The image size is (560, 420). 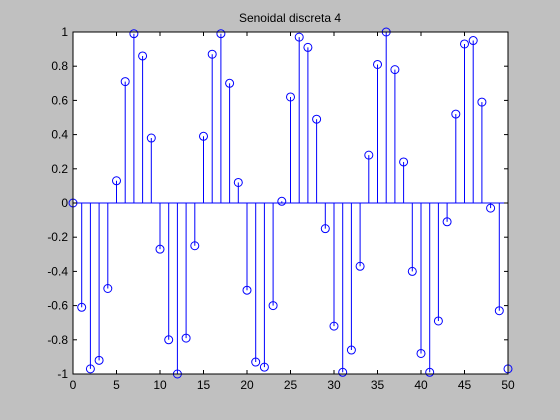 What do you see at coordinates (59, 100) in the screenshot?
I see `y-tick-label: 0.6` at bounding box center [59, 100].